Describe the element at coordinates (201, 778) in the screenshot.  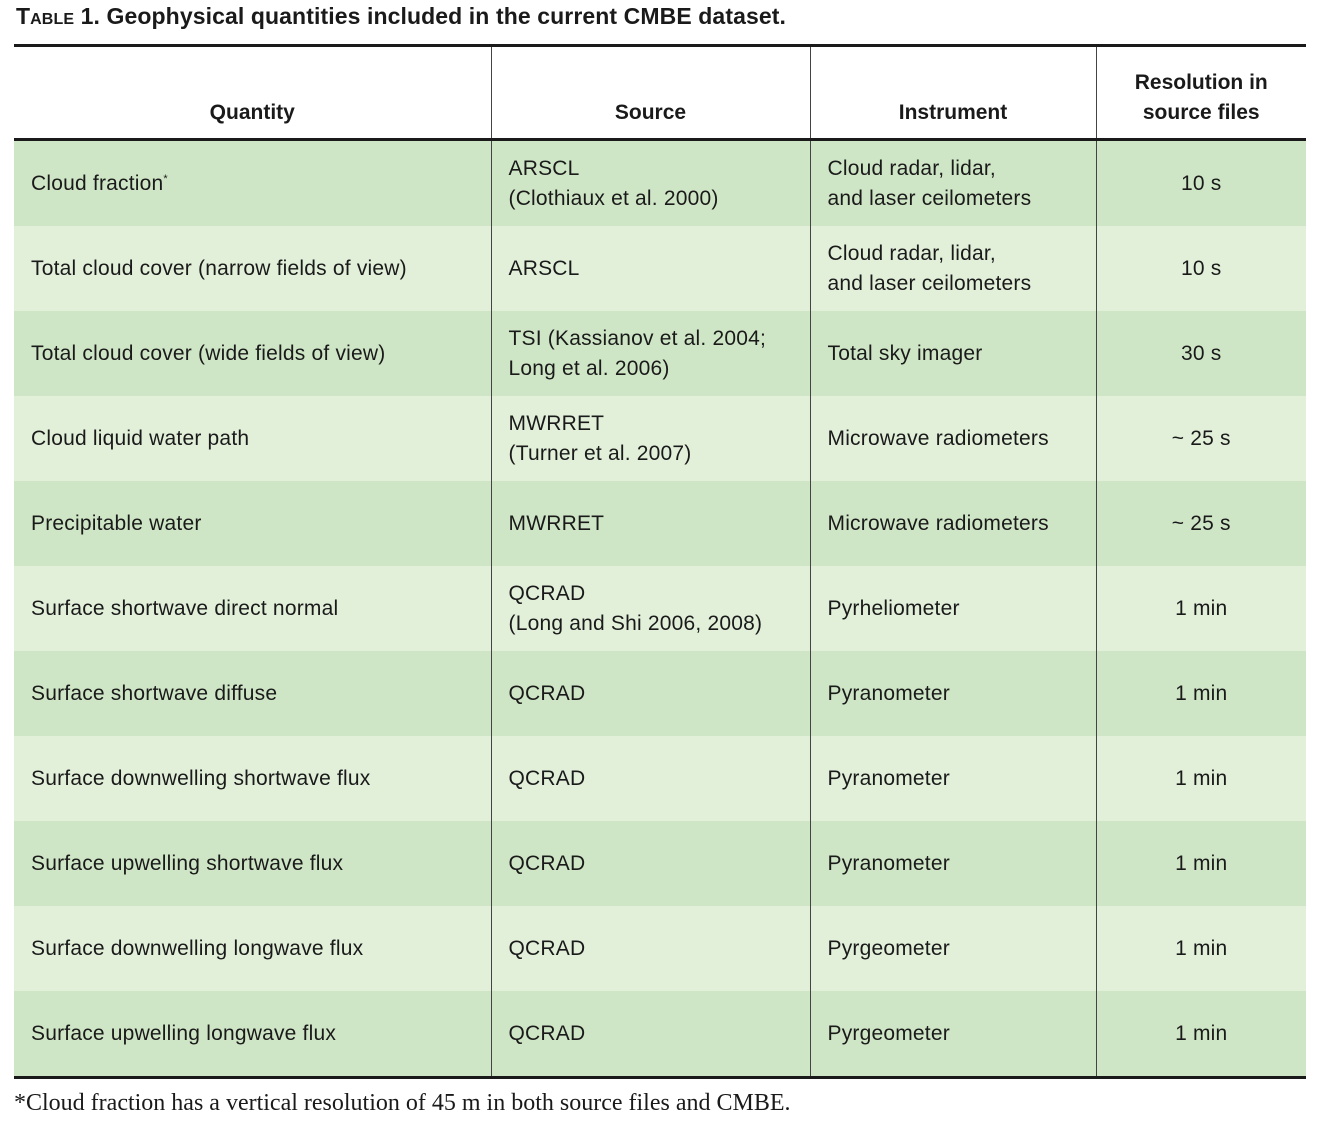
I see `quantity-text: Surface downwelling shortwave flux` at that location.